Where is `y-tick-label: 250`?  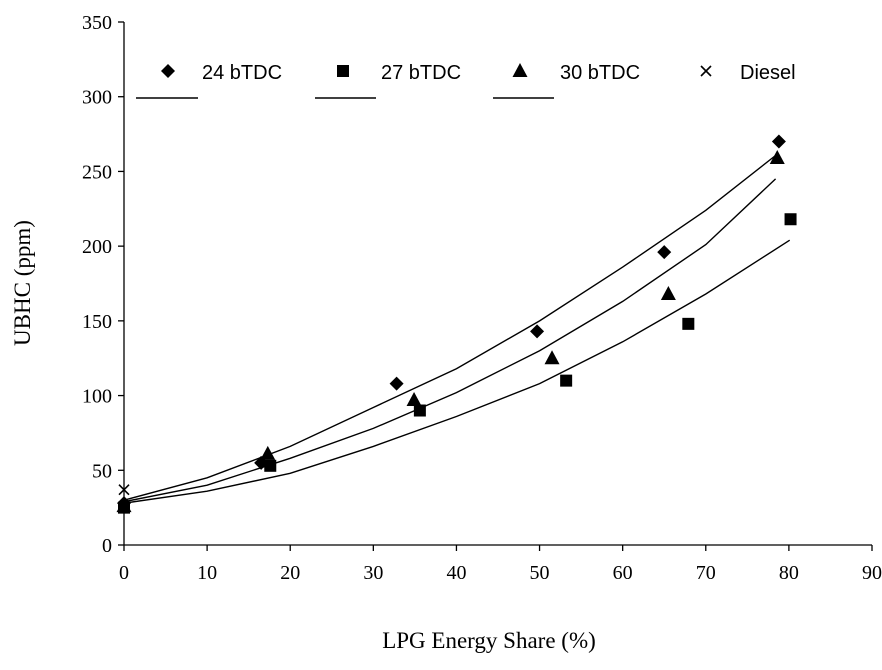
y-tick-label: 250 is located at coordinates (97, 172).